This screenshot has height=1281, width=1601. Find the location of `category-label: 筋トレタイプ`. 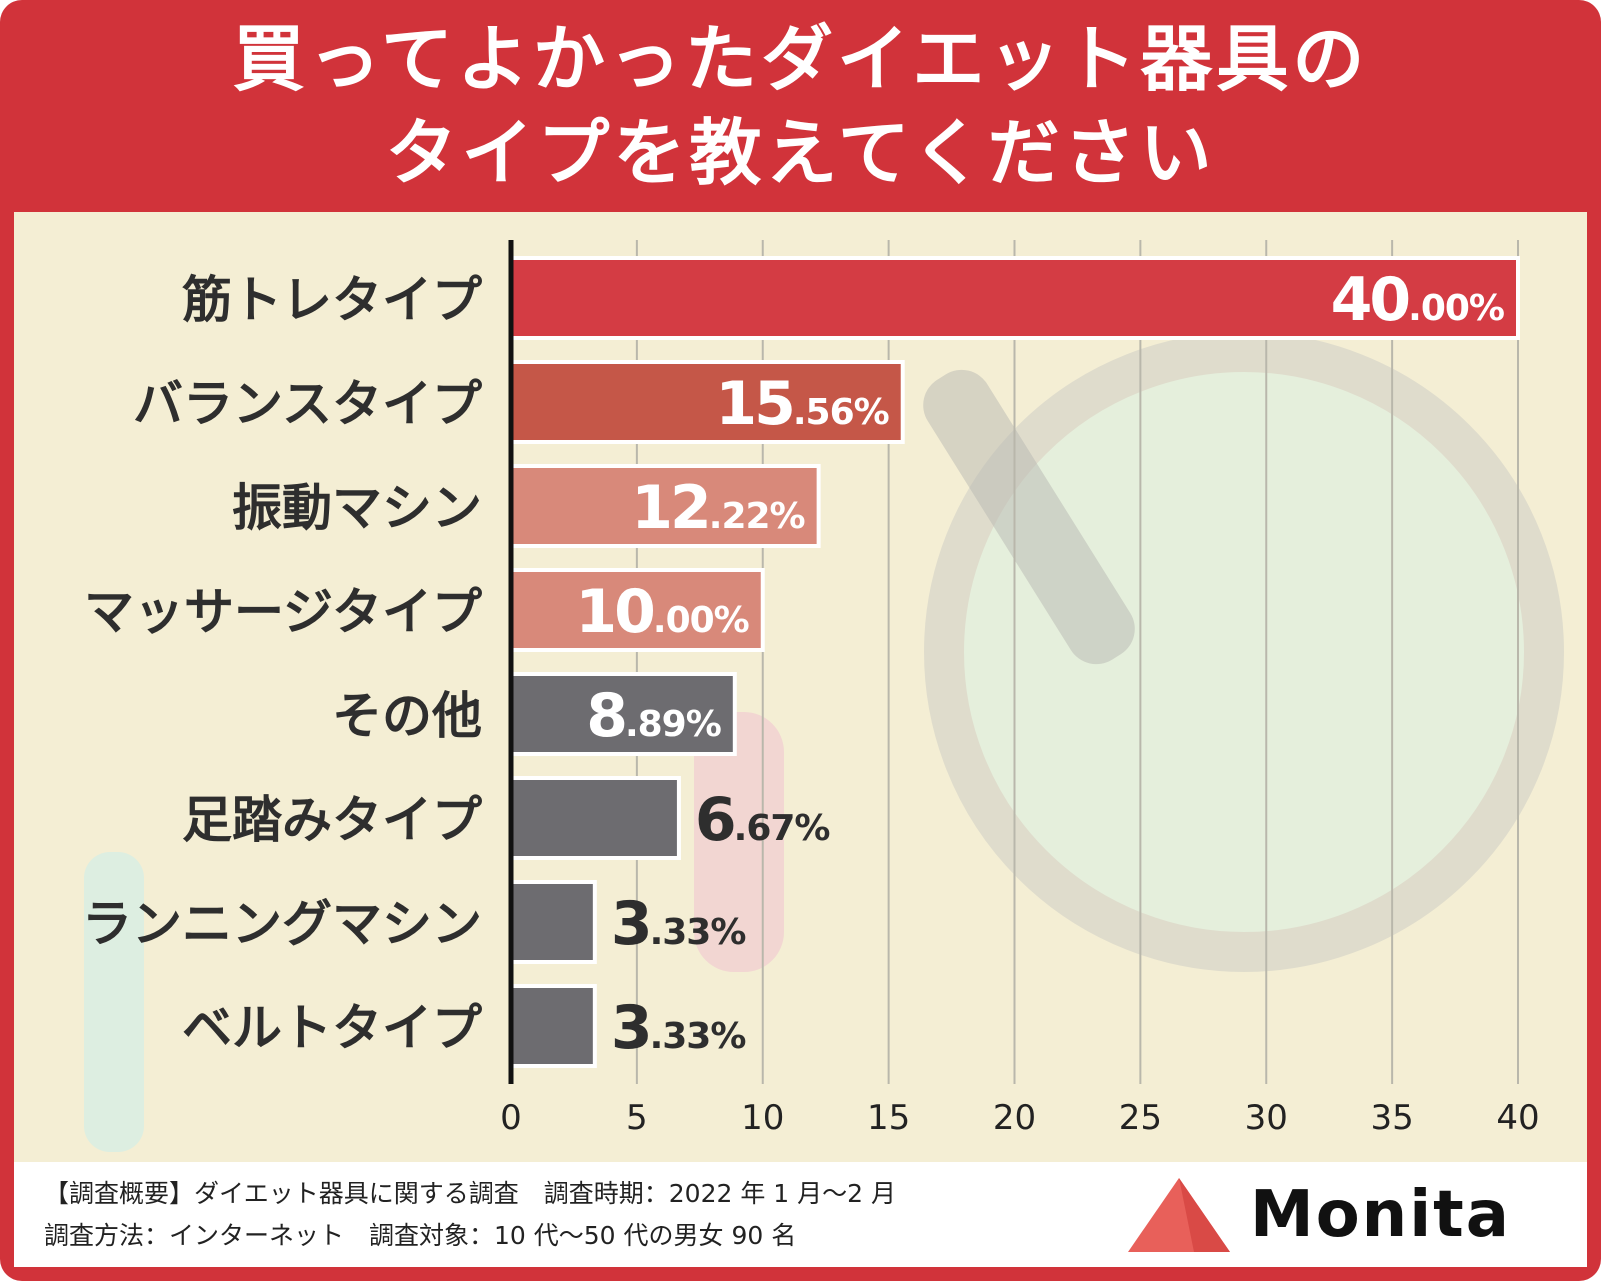

category-label: 筋トレタイプ is located at coordinates (332, 300).